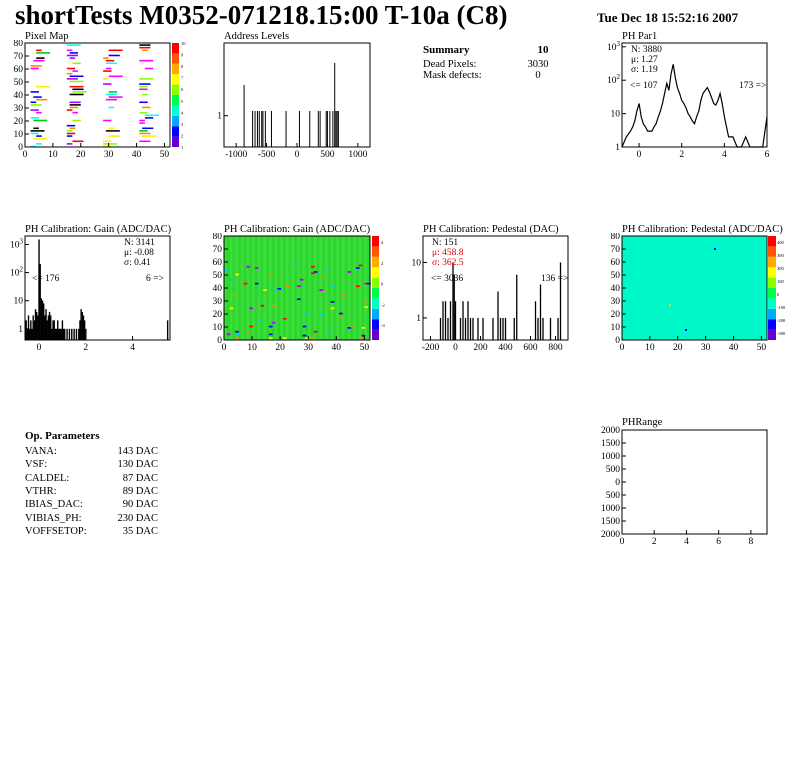 The height and width of the screenshot is (772, 796). What do you see at coordinates (751, 542) in the screenshot?
I see `x-tick-label: 8` at bounding box center [751, 542].